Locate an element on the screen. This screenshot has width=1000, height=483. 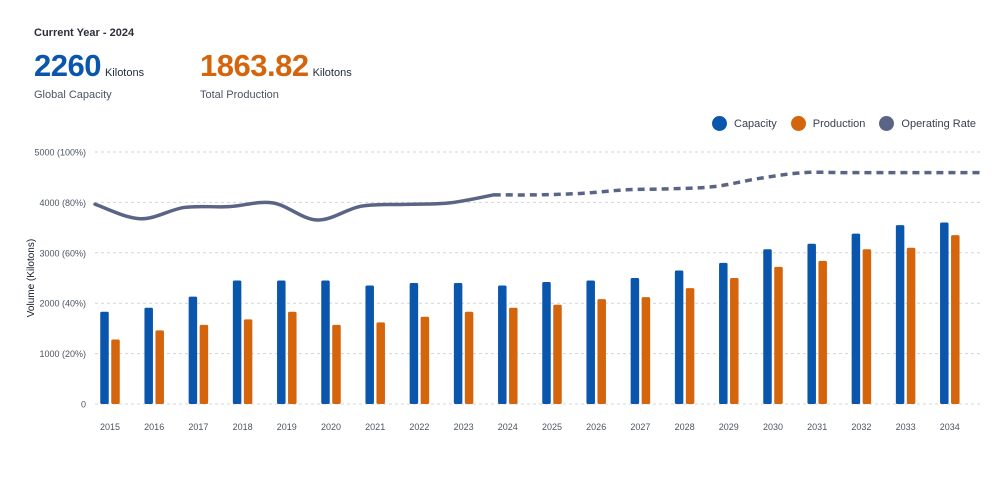
y-tick-label: 2000 (40%) is located at coordinates (62, 304).